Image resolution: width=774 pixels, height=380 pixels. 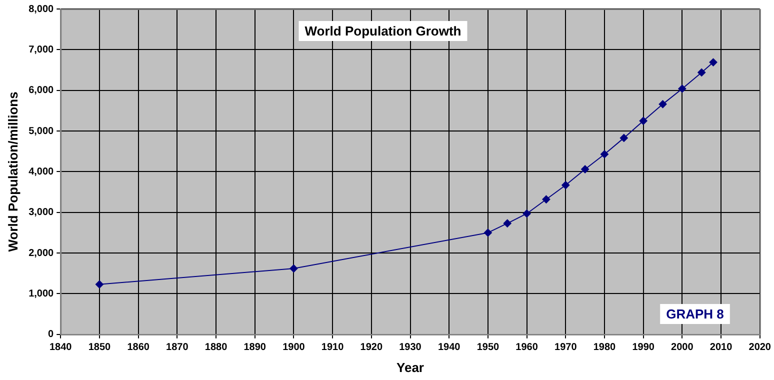 What do you see at coordinates (449, 348) in the screenshot?
I see `x-tick-label: 1940` at bounding box center [449, 348].